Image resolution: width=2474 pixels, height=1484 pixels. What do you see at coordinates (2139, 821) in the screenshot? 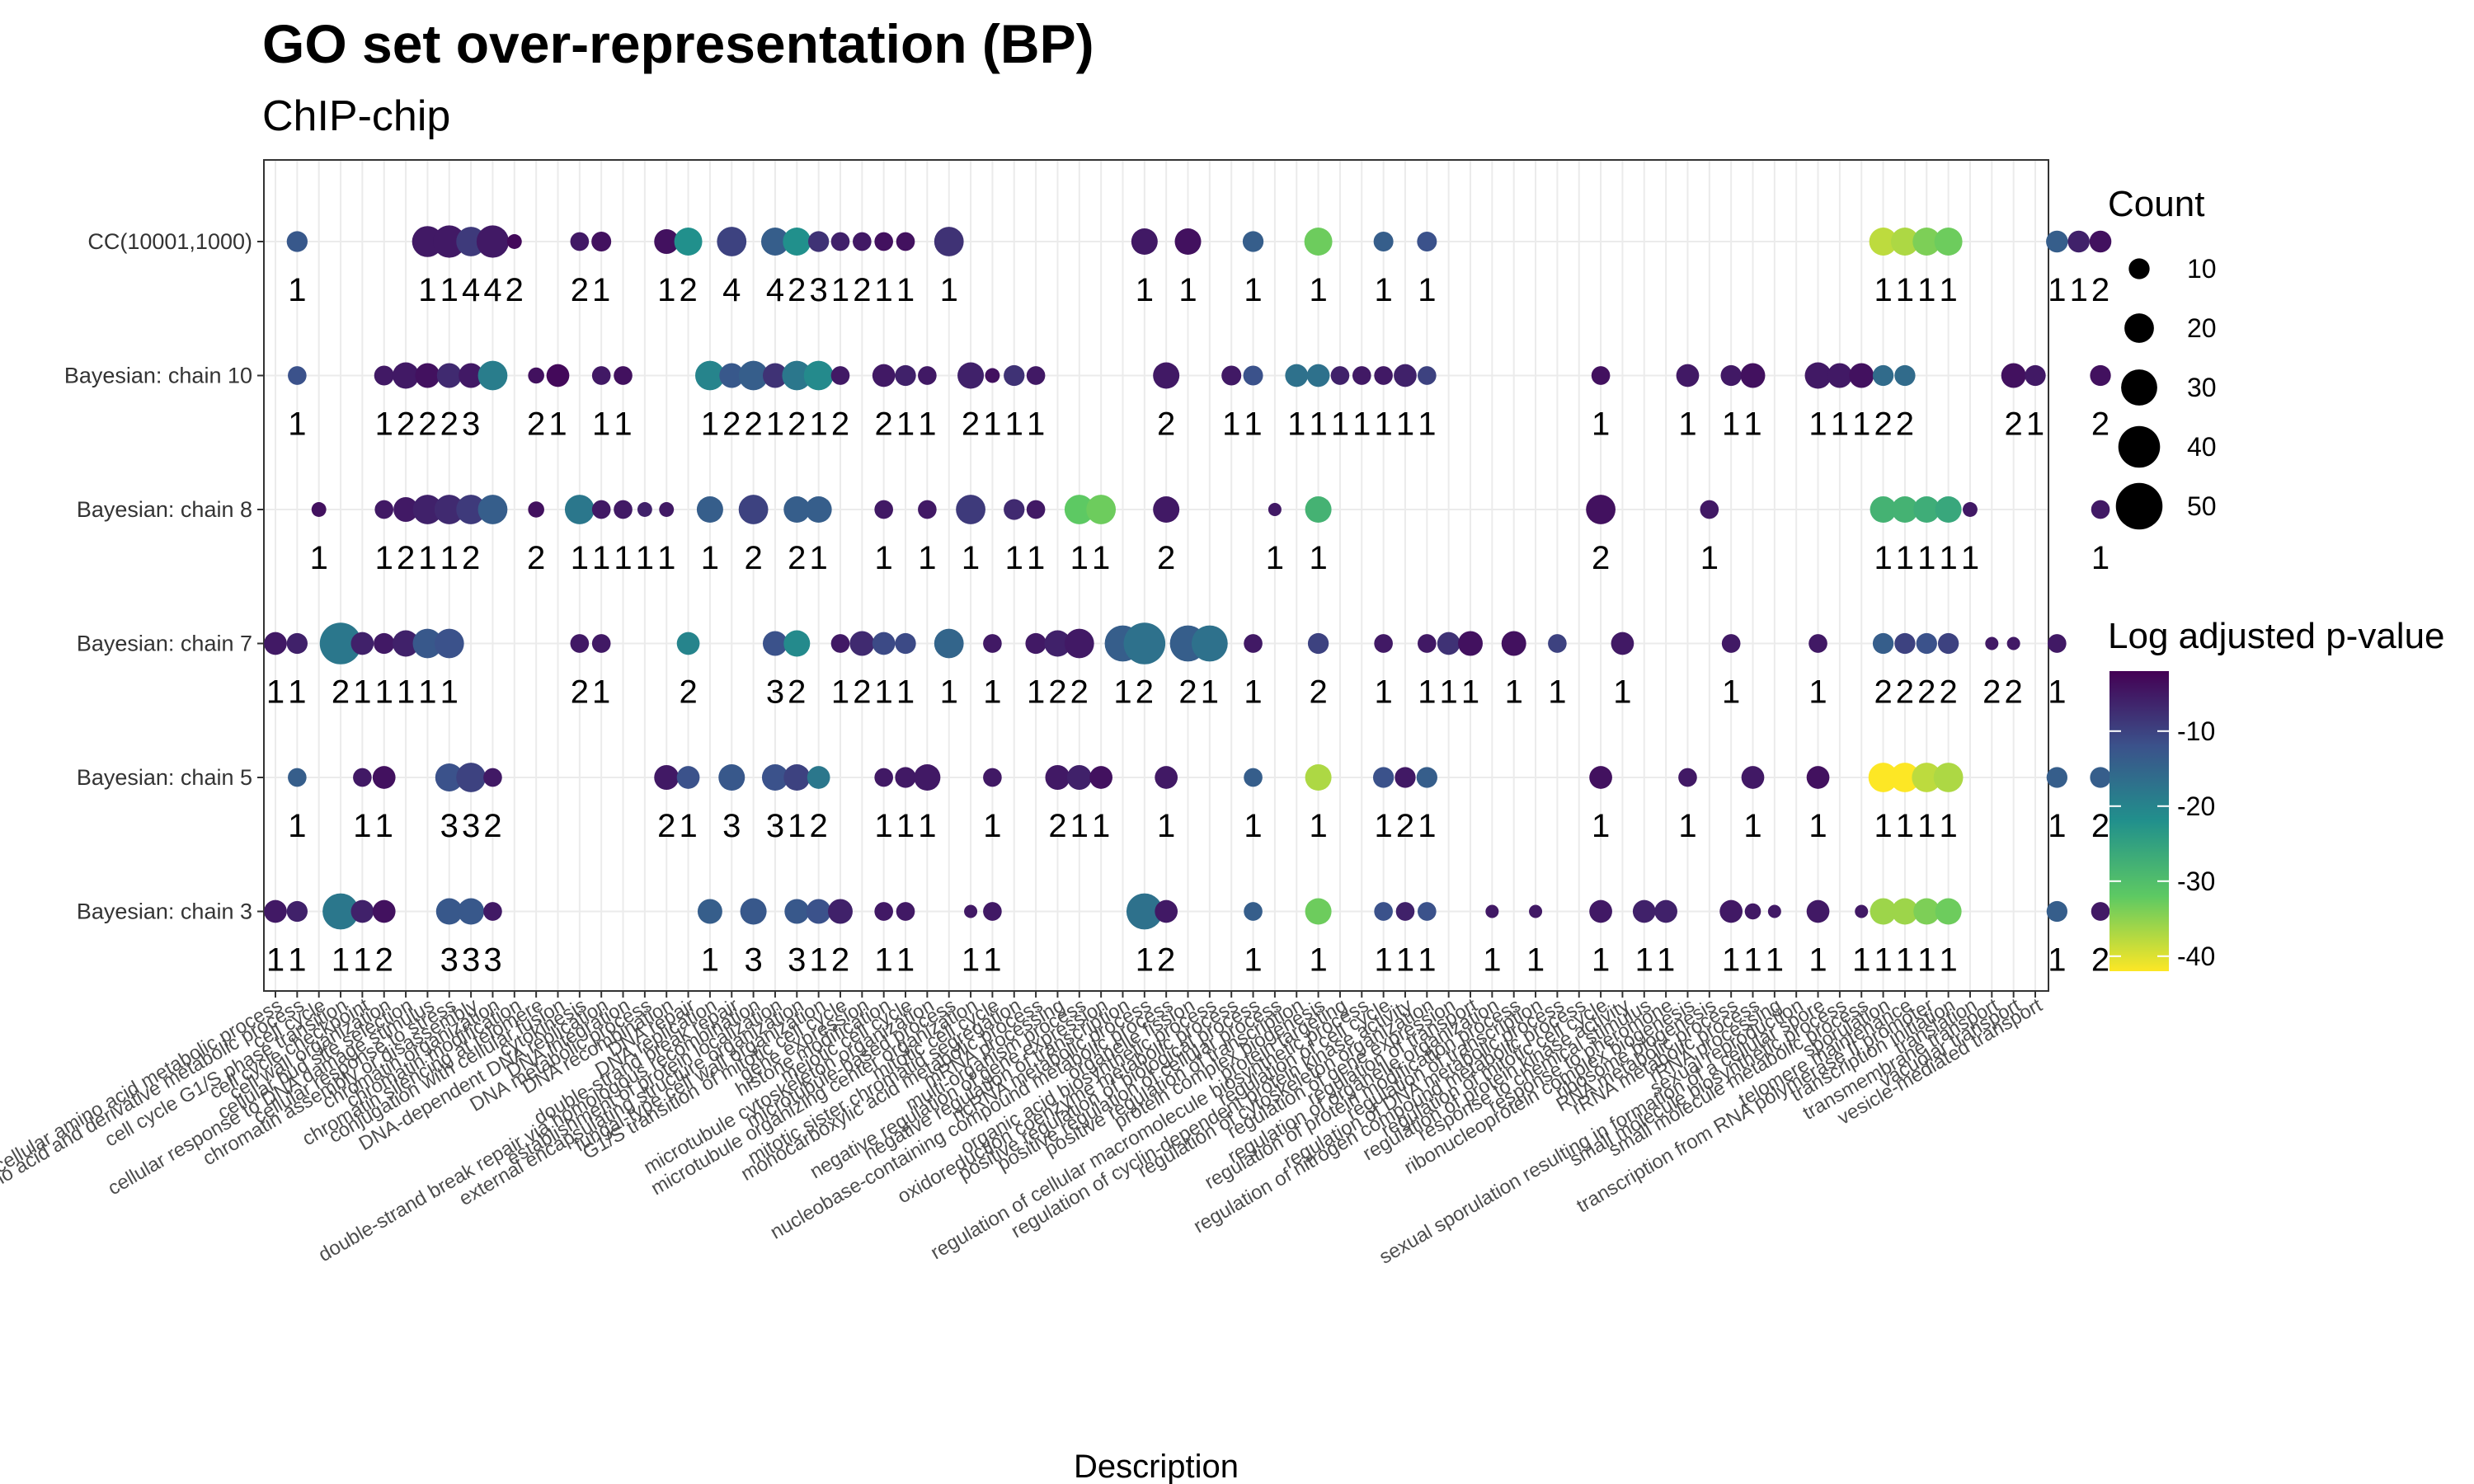
I see `color-legend-bar` at bounding box center [2139, 821].